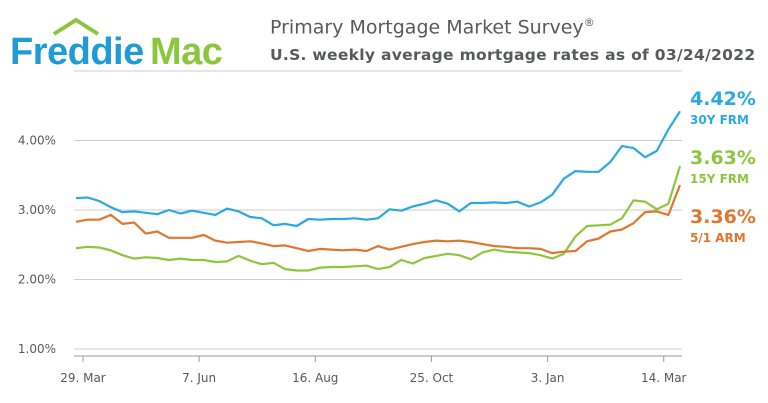  Describe the element at coordinates (37, 349) in the screenshot. I see `y-tick-label: 1.00%` at that location.